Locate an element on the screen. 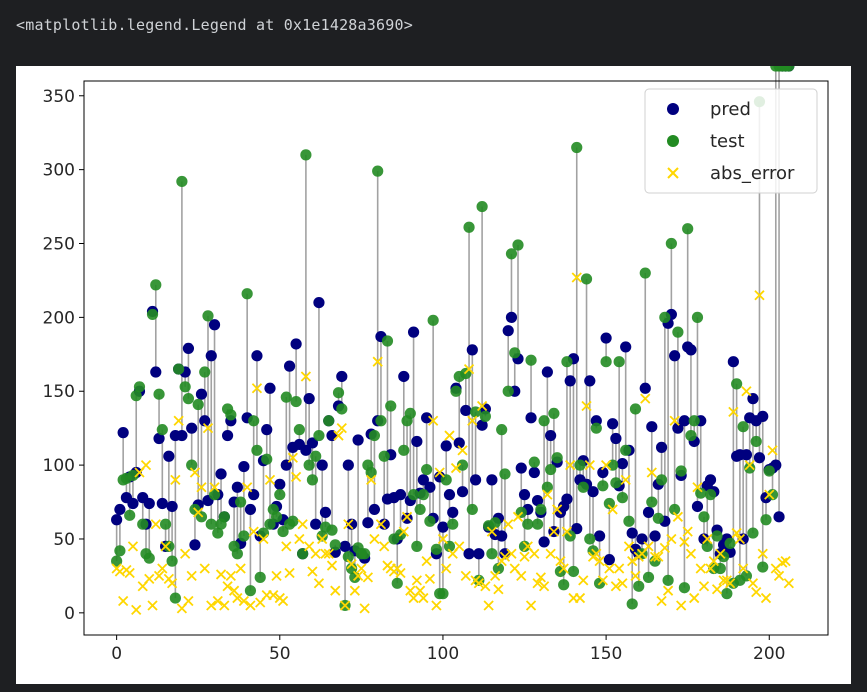 The height and width of the screenshot is (692, 867). y-tick-label: 0 is located at coordinates (69, 614).